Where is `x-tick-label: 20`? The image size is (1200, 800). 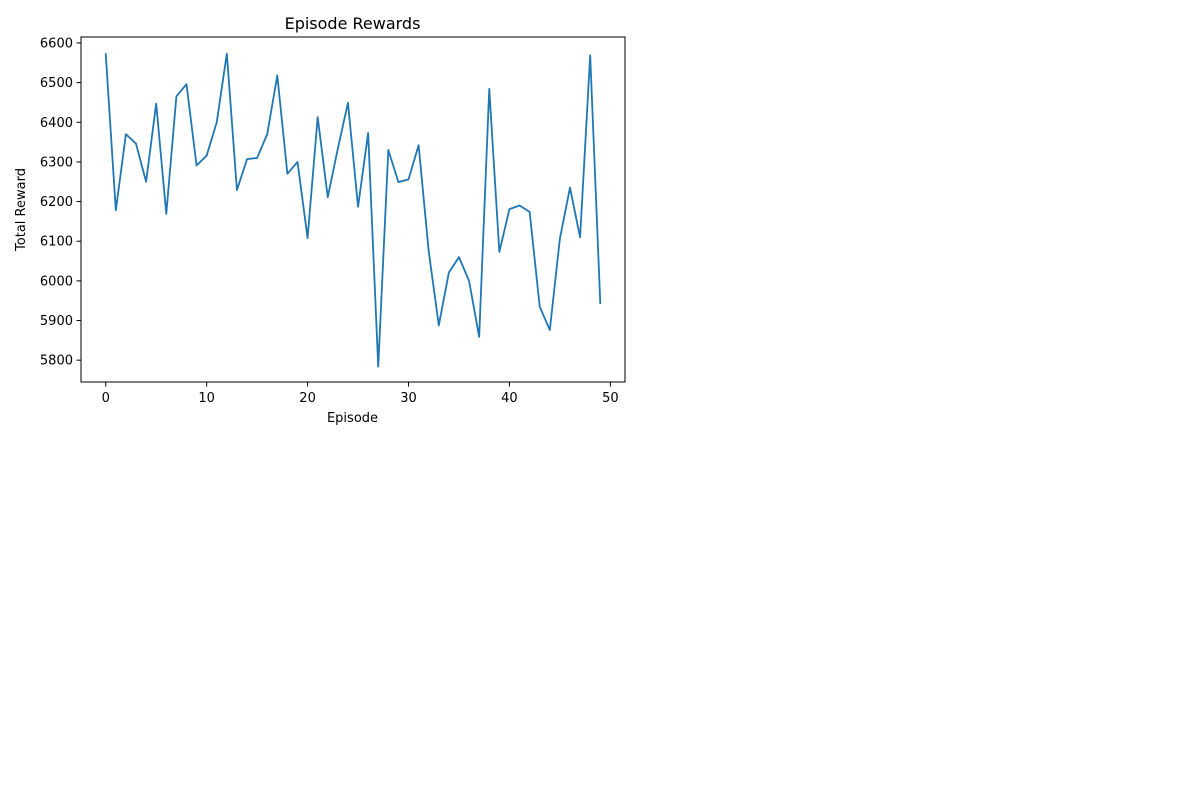
x-tick-label: 20 is located at coordinates (307, 398).